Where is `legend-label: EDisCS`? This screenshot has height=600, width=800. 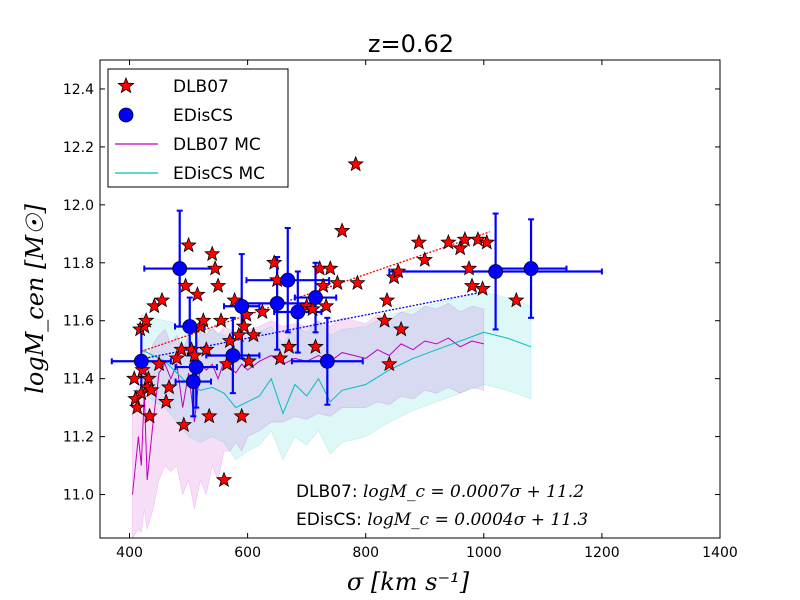 legend-label: EDisCS is located at coordinates (203, 116).